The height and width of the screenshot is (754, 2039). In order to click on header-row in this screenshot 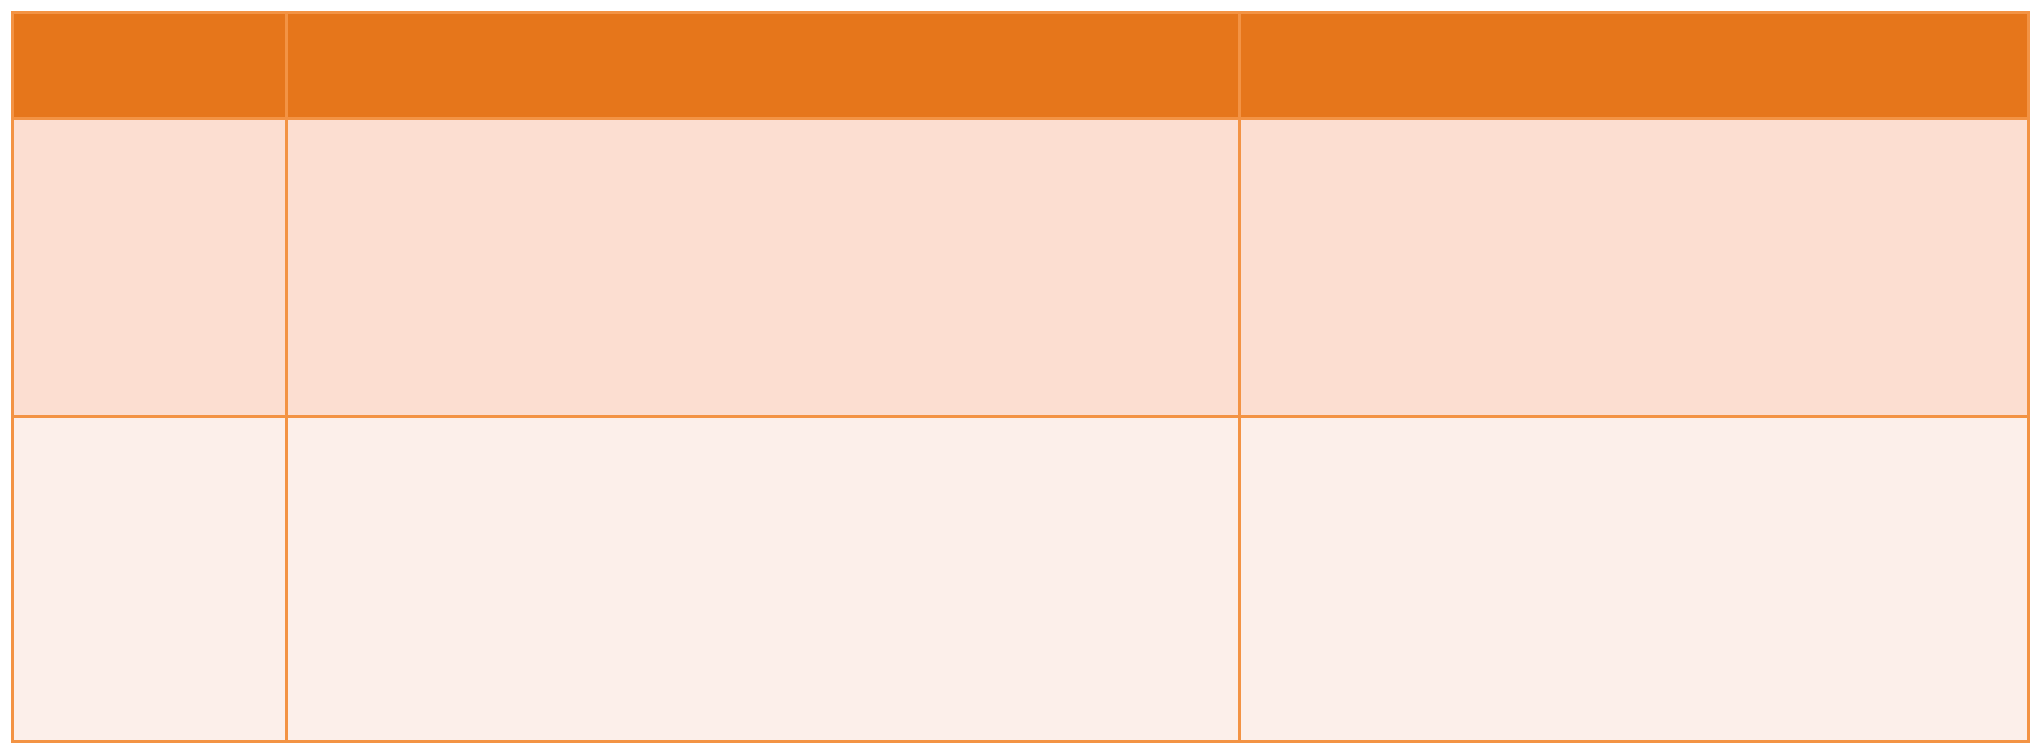, I will do `click(1020, 65)`.